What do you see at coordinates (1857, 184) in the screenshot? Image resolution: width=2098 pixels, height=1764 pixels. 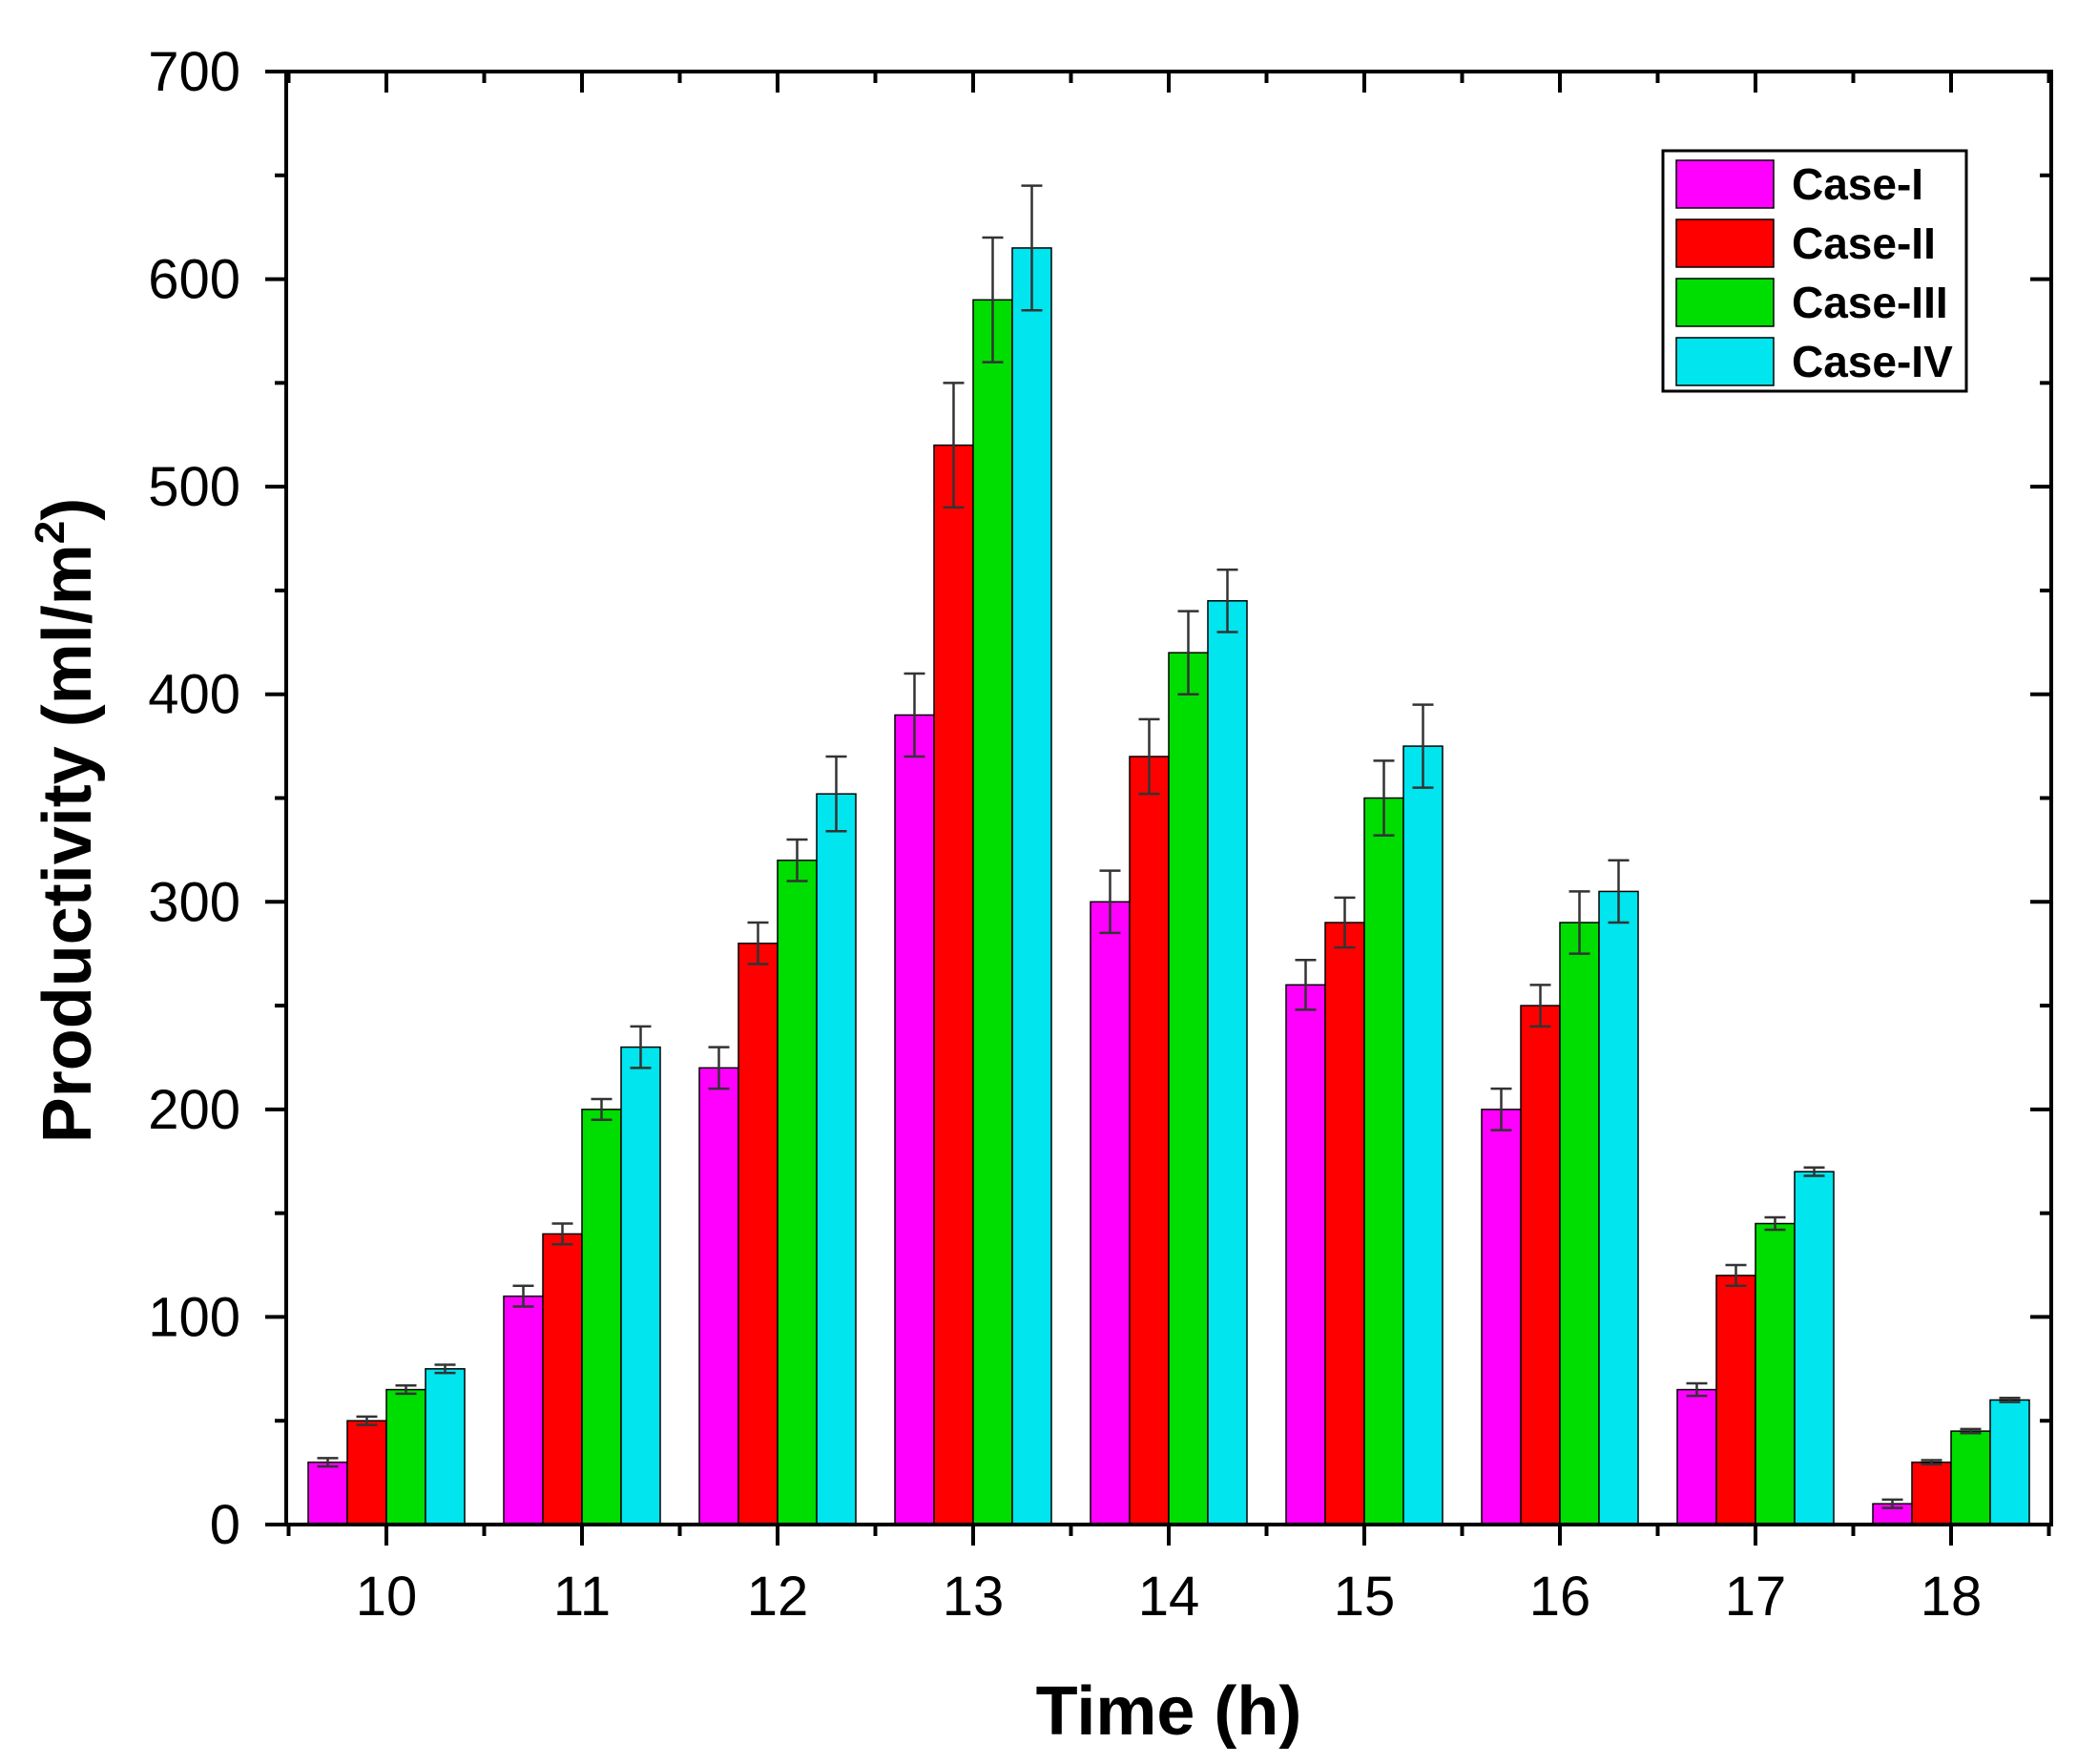 I see `legend-label-Case-I: Case-I` at bounding box center [1857, 184].